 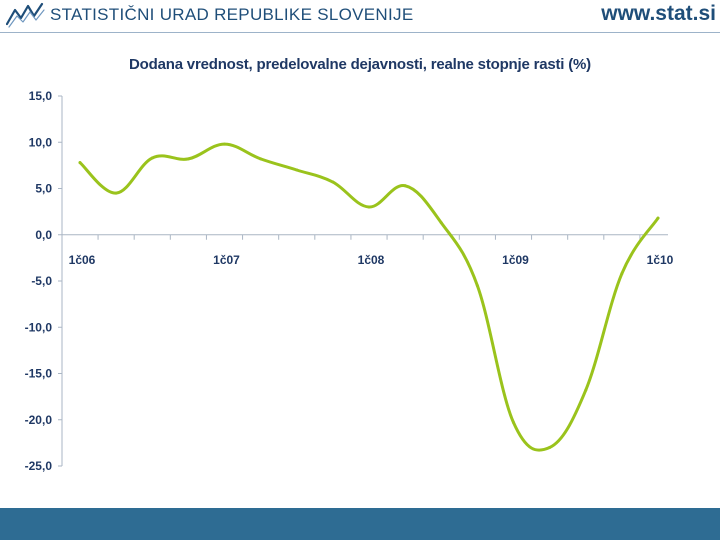 What do you see at coordinates (660, 260) in the screenshot?
I see `x-tick-label: 1č10` at bounding box center [660, 260].